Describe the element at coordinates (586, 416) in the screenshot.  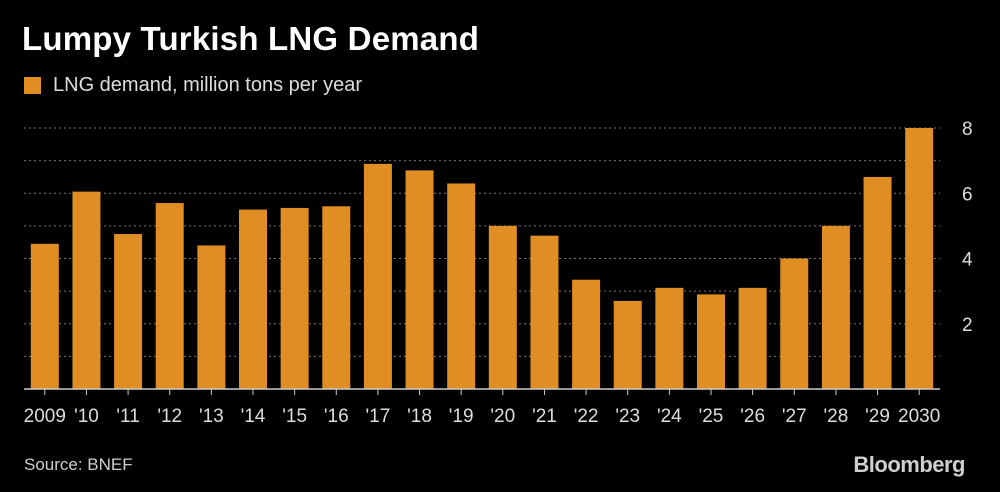
I see `x-tick-label: '22` at that location.